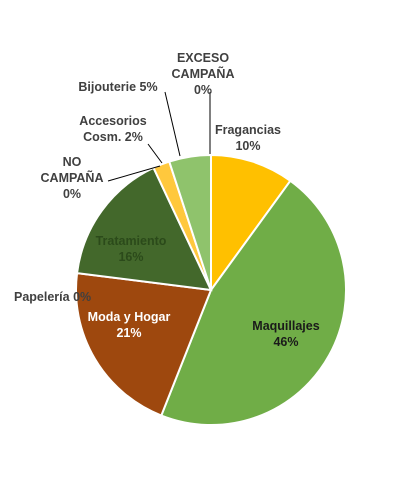 The width and height of the screenshot is (410, 490). I want to click on slice-label-line: Papelería 0%, so click(52, 297).